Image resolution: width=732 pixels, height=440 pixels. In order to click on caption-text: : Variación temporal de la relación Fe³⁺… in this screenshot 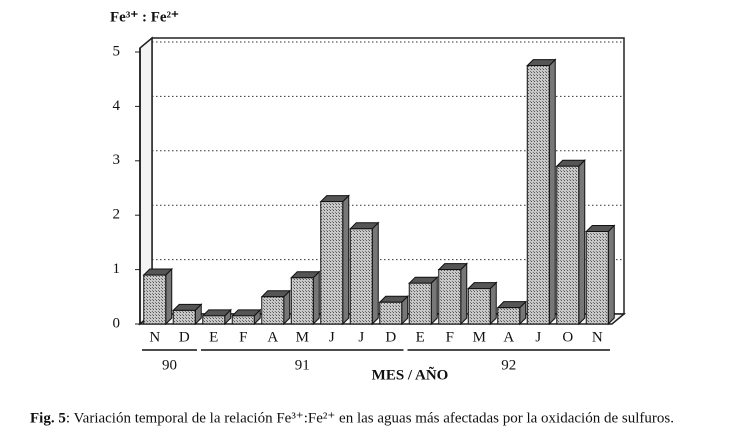, I will do `click(370, 418)`.